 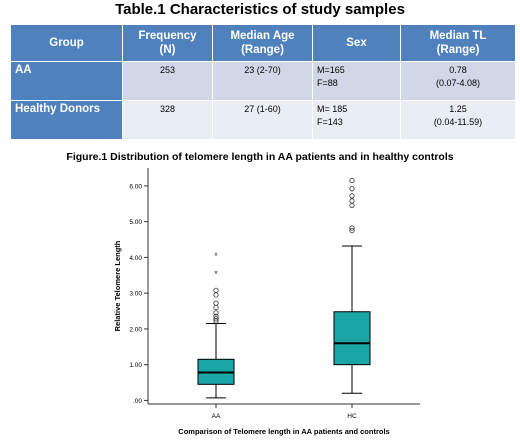 What do you see at coordinates (356, 43) in the screenshot?
I see `header-sex: Sex` at bounding box center [356, 43].